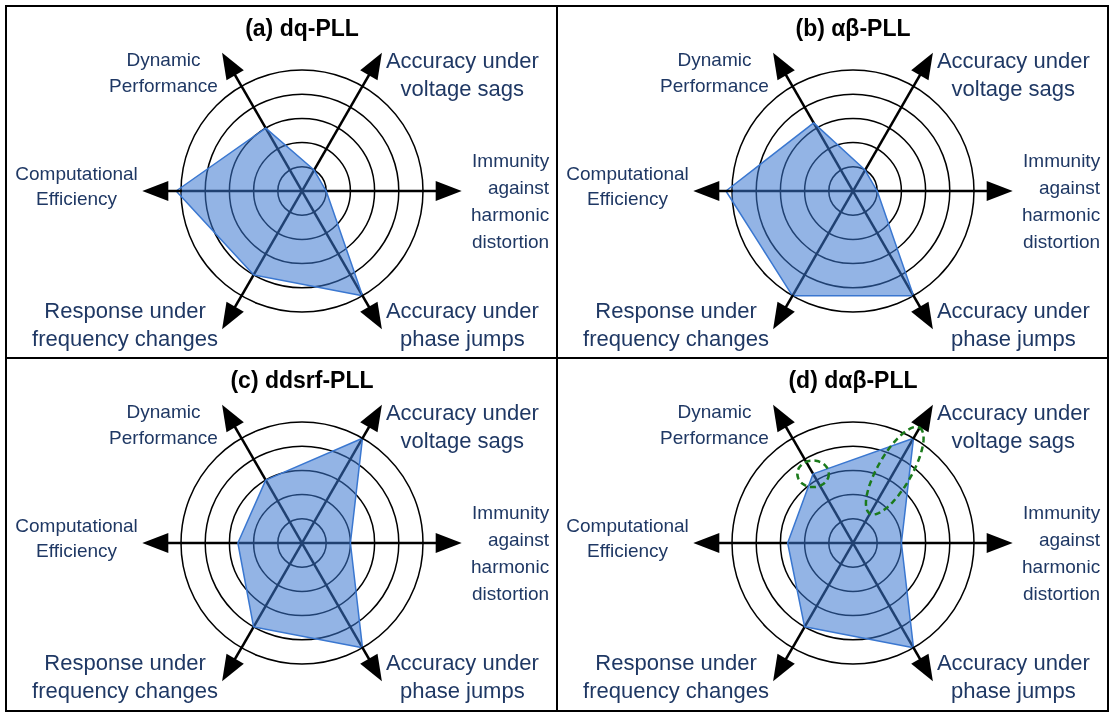 This screenshot has height=715, width=1112. What do you see at coordinates (302, 28) in the screenshot?
I see `chart-title: (a) dq-PLL` at bounding box center [302, 28].